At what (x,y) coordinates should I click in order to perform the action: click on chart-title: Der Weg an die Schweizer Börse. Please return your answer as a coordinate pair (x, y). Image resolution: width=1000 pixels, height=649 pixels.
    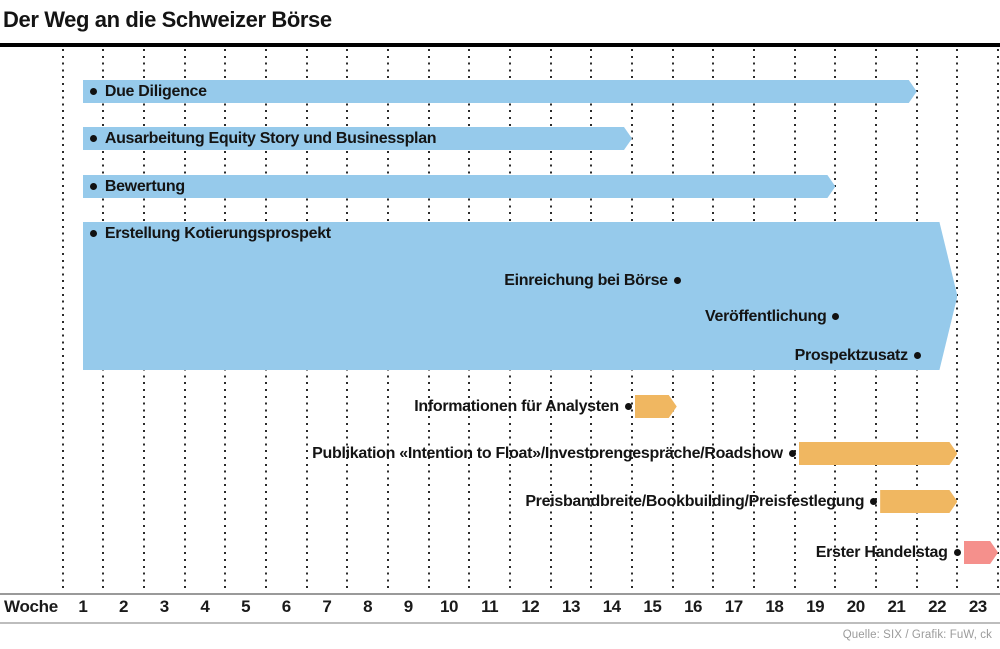
    Looking at the image, I should click on (167, 19).